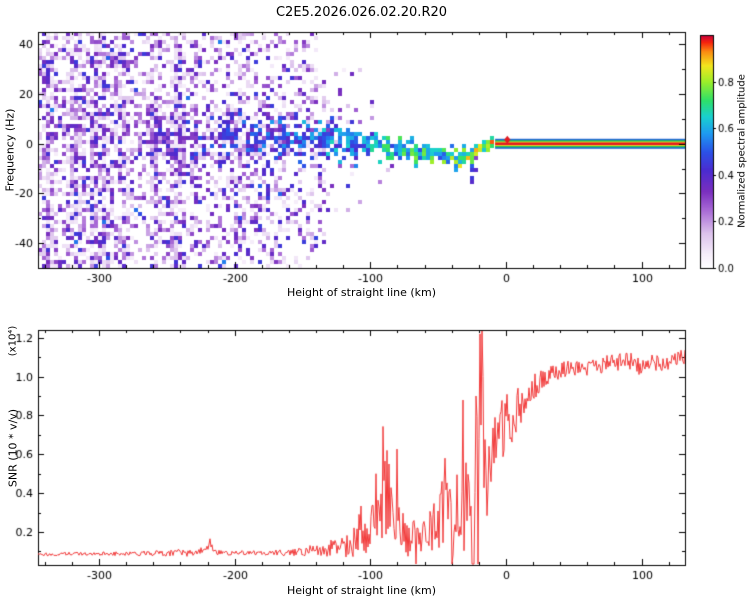 This screenshot has width=750, height=600. What do you see at coordinates (742, 151) in the screenshot?
I see `colorbar-label: Normalized spectral amplitude` at bounding box center [742, 151].